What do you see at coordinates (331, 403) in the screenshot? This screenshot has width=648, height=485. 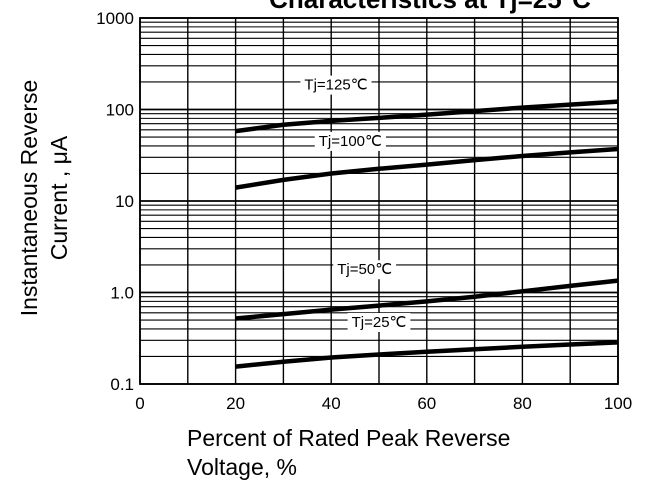 I see `x-tick-label: 40` at bounding box center [331, 403].